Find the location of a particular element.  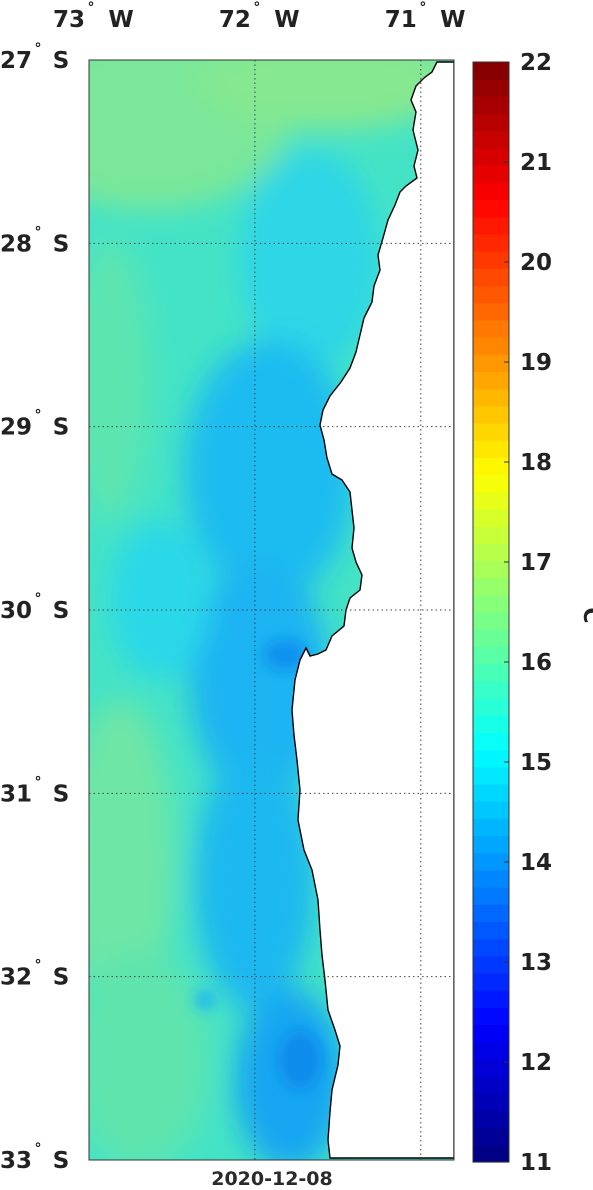

colorbar-tick-label: 21 is located at coordinates (536, 163).